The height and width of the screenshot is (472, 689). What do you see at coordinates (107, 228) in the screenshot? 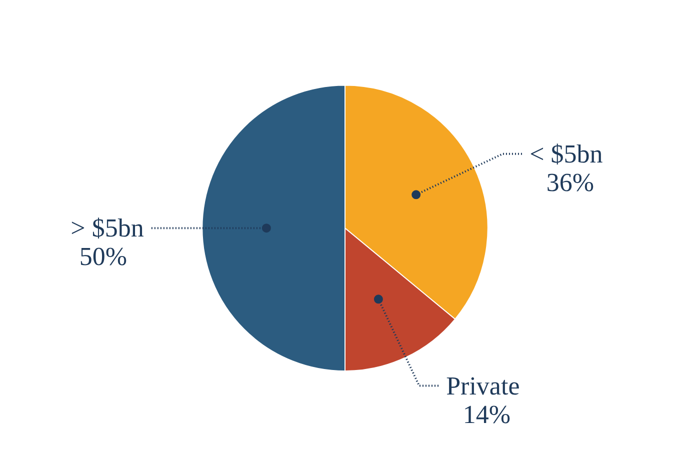
I see `slice-label: > $5bn` at bounding box center [107, 228].